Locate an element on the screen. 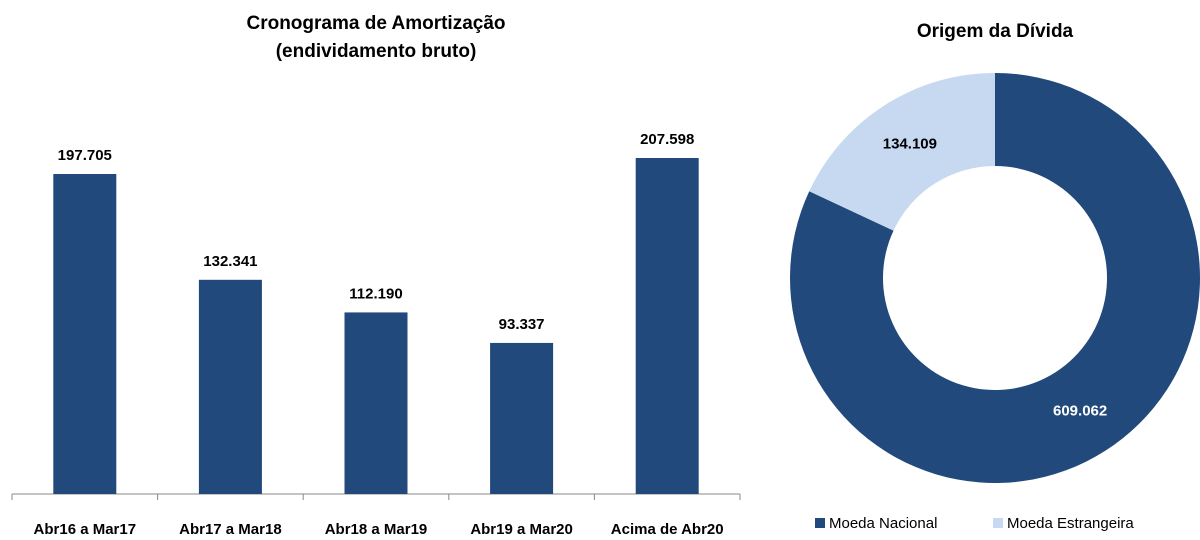  x-tick-label: Abr19 a Mar20 is located at coordinates (521, 529).